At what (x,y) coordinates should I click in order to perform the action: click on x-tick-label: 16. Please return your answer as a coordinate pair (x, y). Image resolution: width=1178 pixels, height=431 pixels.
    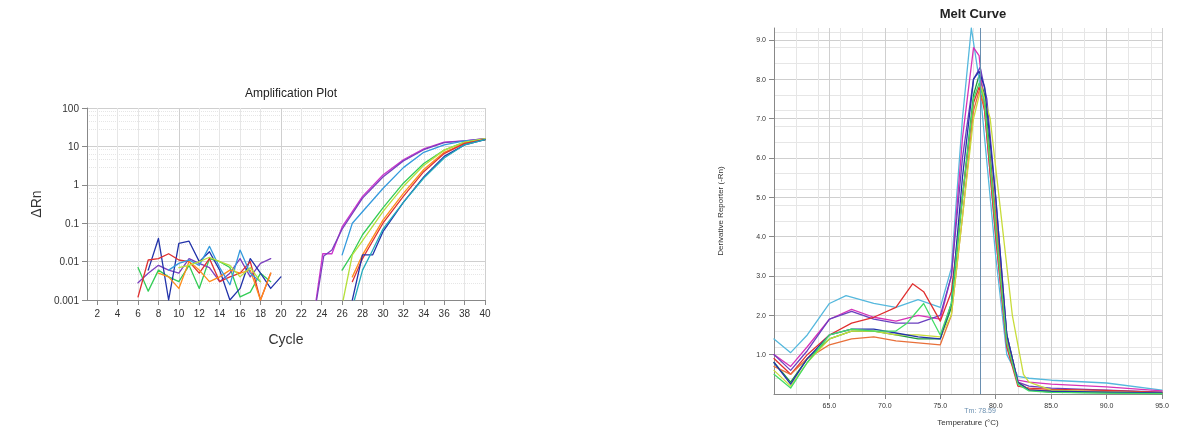
    Looking at the image, I should click on (240, 313).